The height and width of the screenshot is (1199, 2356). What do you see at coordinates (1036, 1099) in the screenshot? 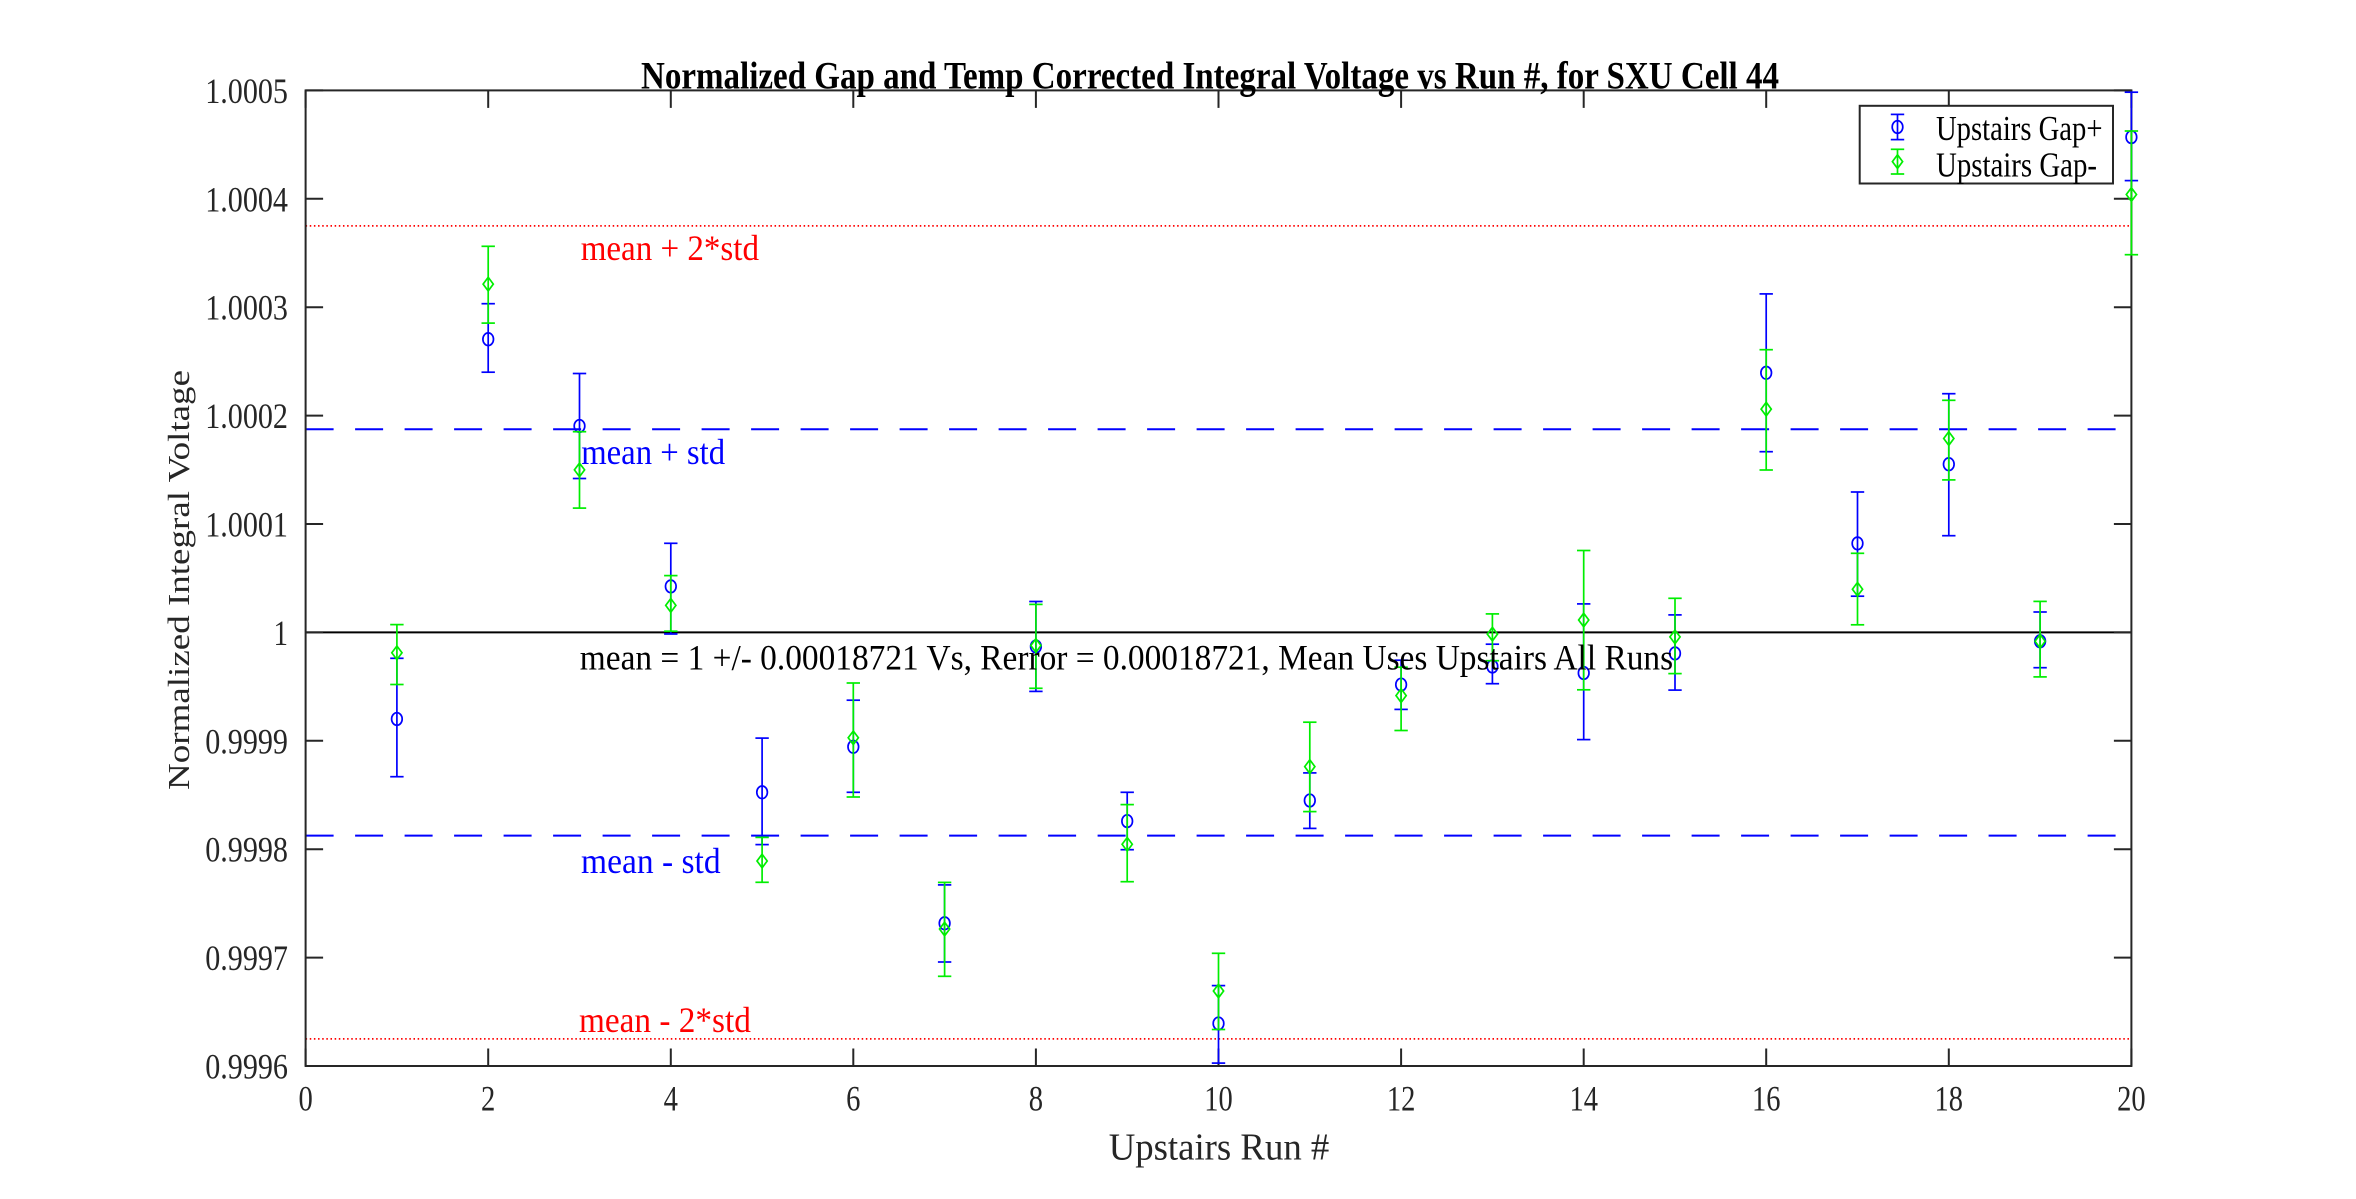
I see `svg-text: 8` at bounding box center [1036, 1099].